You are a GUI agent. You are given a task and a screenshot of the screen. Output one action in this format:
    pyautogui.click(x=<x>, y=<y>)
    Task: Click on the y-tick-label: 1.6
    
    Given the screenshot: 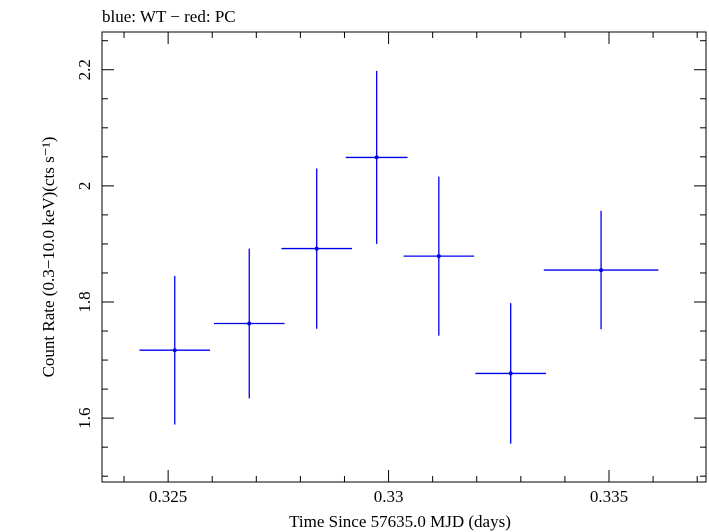 What is the action you would take?
    pyautogui.click(x=84, y=418)
    